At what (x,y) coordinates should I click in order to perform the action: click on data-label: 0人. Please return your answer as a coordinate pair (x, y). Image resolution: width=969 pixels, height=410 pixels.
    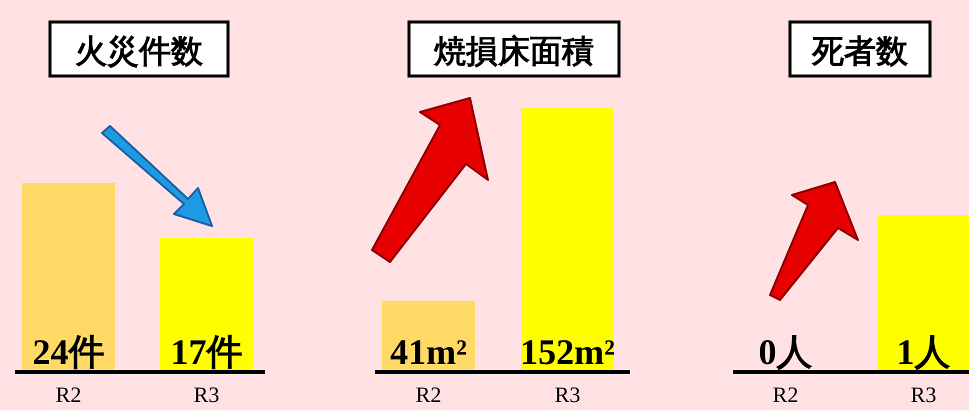
    Looking at the image, I should click on (785, 352).